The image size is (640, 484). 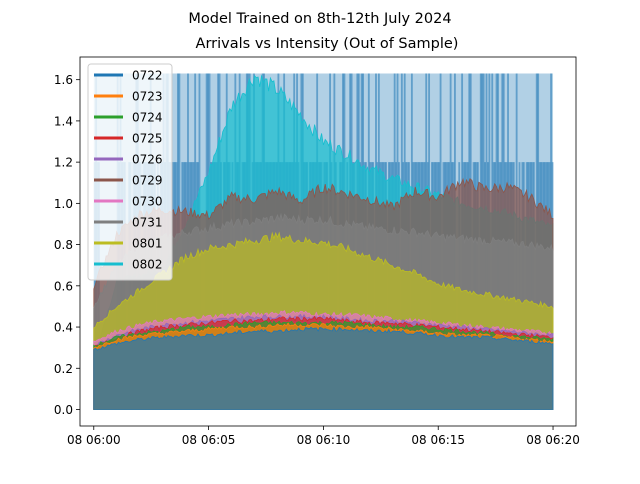 What do you see at coordinates (147, 97) in the screenshot?
I see `legend-label-0723: 0723` at bounding box center [147, 97].